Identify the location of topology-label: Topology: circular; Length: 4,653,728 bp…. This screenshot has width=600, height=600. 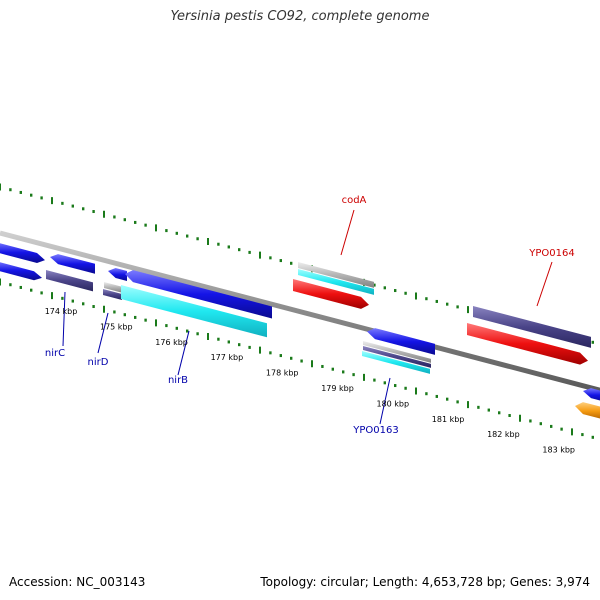
(425, 582).